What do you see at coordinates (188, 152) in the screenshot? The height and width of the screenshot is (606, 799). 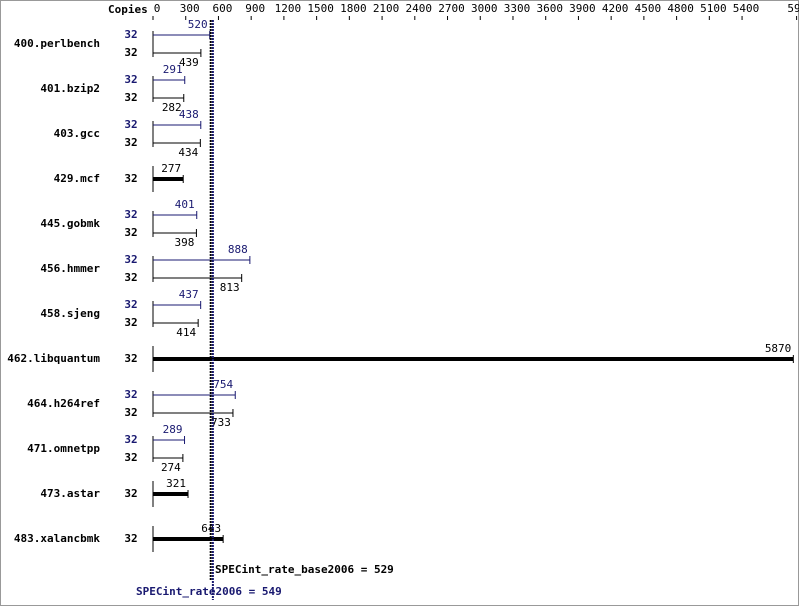 I see `value-label: 434` at bounding box center [188, 152].